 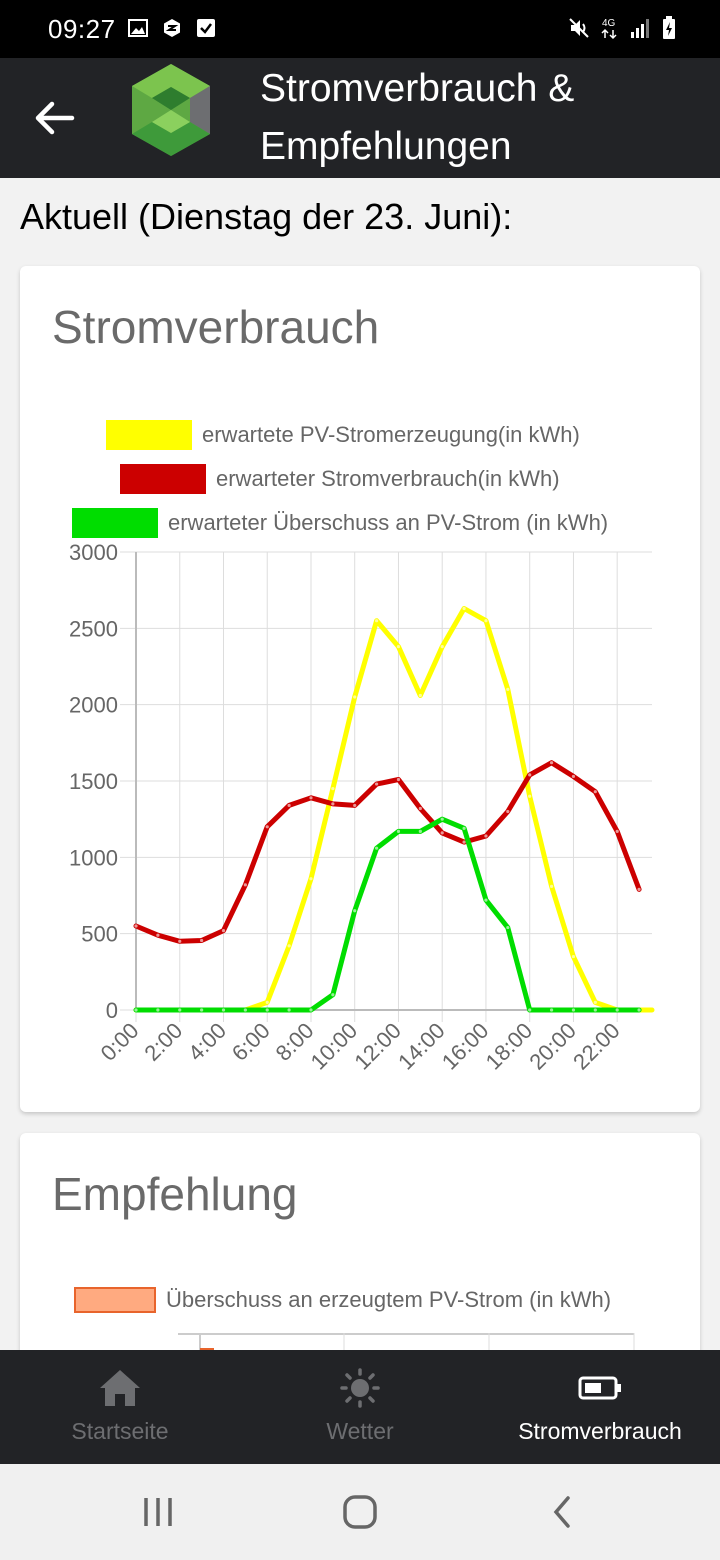 I want to click on x-tick-label: 20:00, so click(x=552, y=1046).